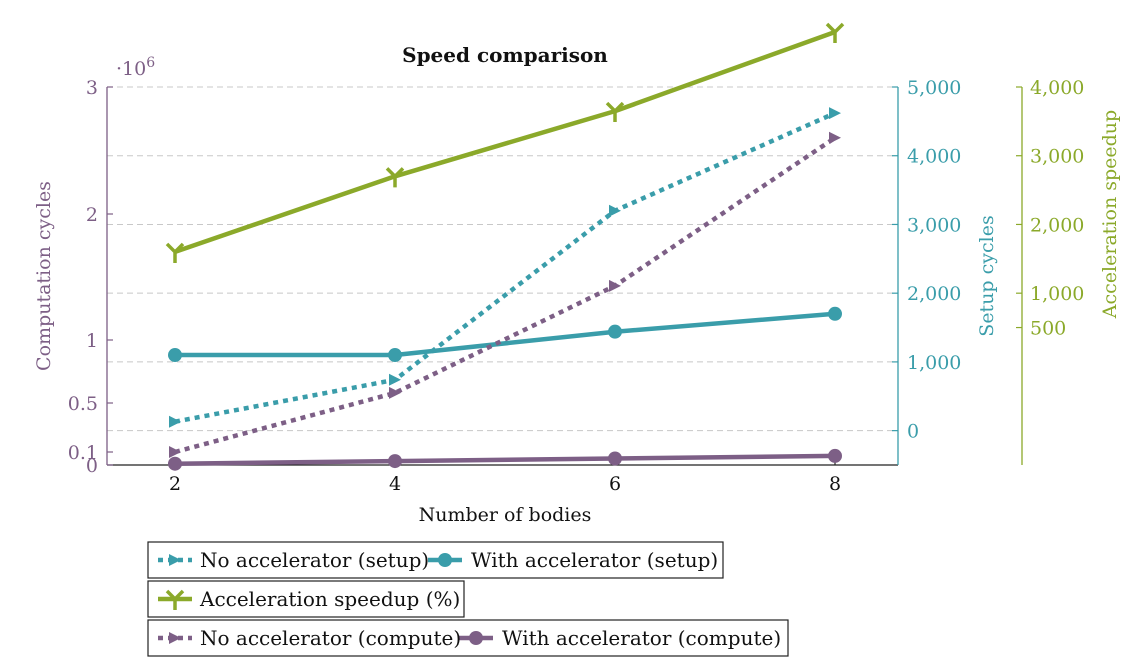 The height and width of the screenshot is (664, 1137). I want to click on x-tick-label-1: 4, so click(395, 484).